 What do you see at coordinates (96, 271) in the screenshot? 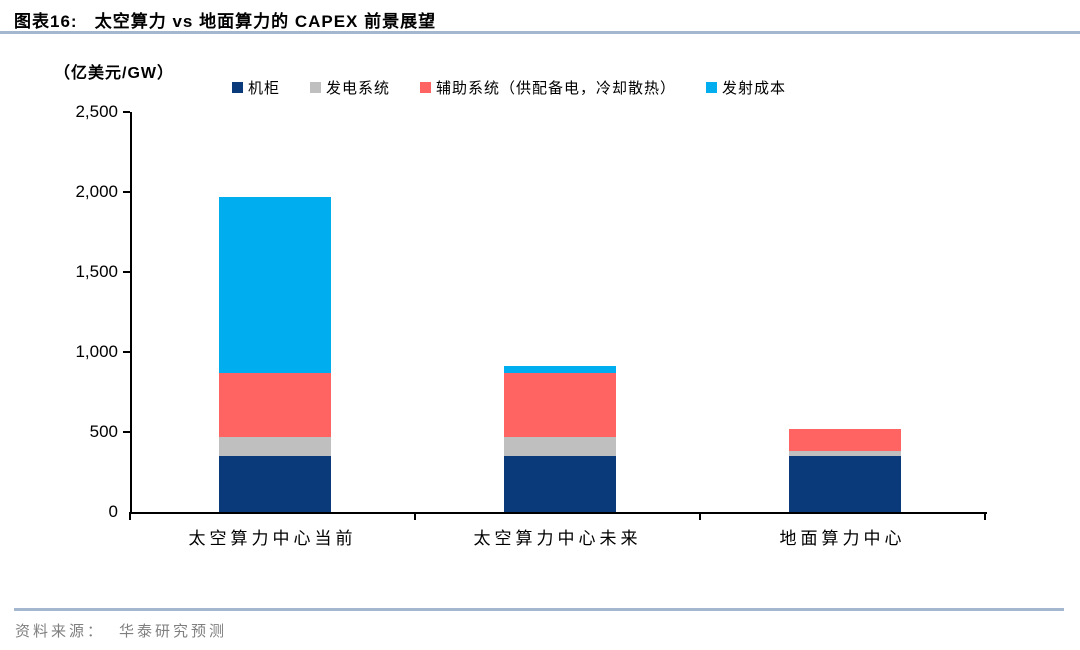
I see `y-axis-tick-label: 1,500` at bounding box center [96, 271].